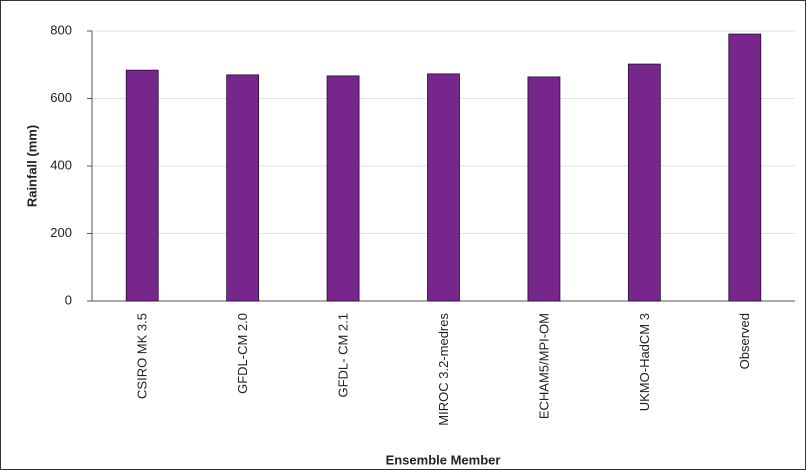 The width and height of the screenshot is (806, 470). I want to click on y-axis-title: Rainfall (mm), so click(31, 166).